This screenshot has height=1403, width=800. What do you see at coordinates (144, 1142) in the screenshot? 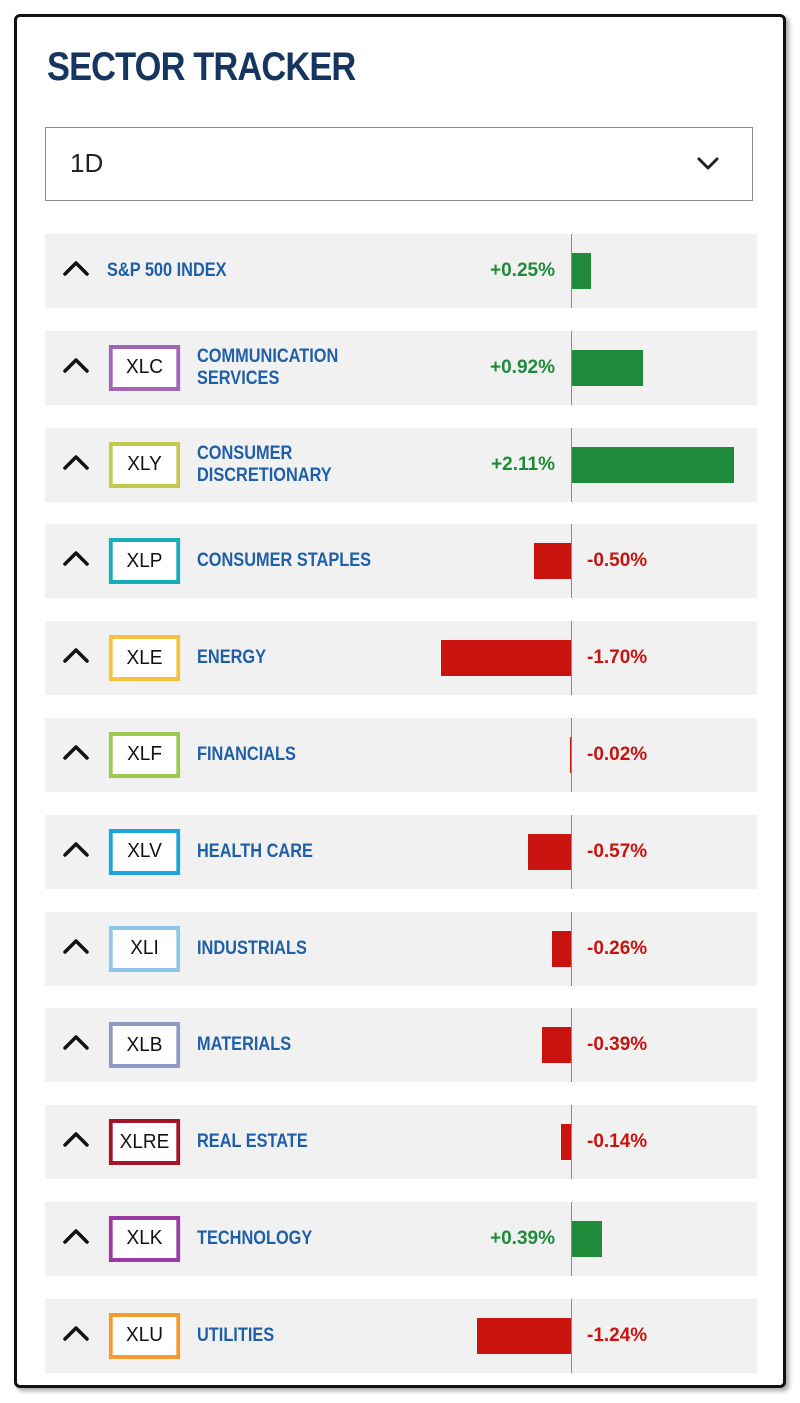
I see `ticker-badge: XLRE` at bounding box center [144, 1142].